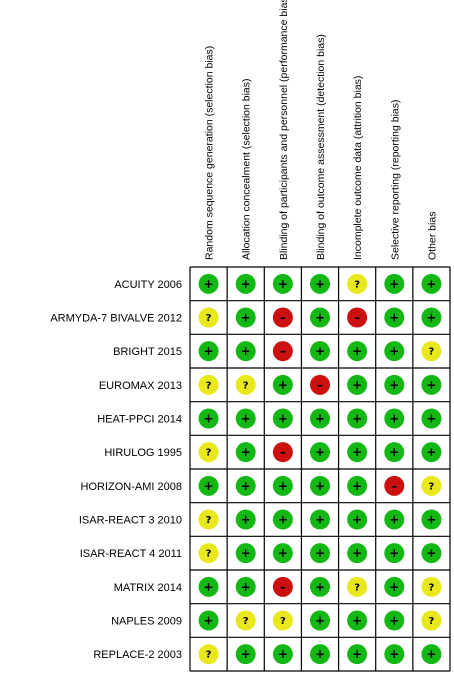 This screenshot has width=454, height=679. I want to click on row-label: ACUITY 2006, so click(148, 285).